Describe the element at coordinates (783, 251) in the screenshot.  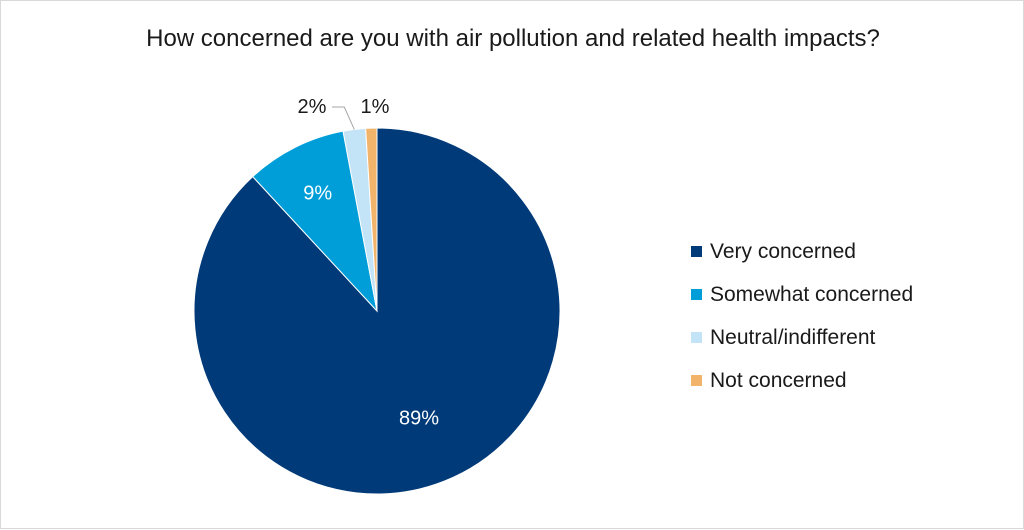
I see `legend-label: Very concerned` at that location.